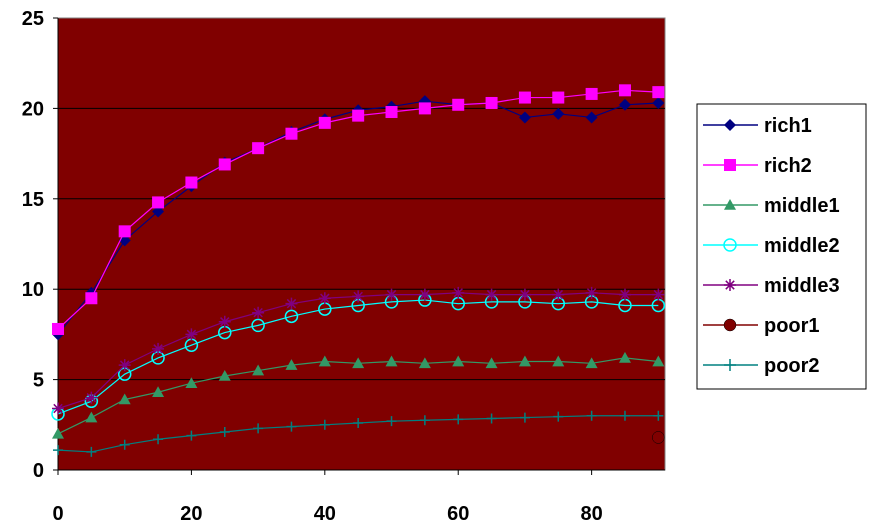 Image resolution: width=869 pixels, height=528 pixels. Describe the element at coordinates (757, 126) in the screenshot. I see `legend-item-rich1: rich1` at that location.